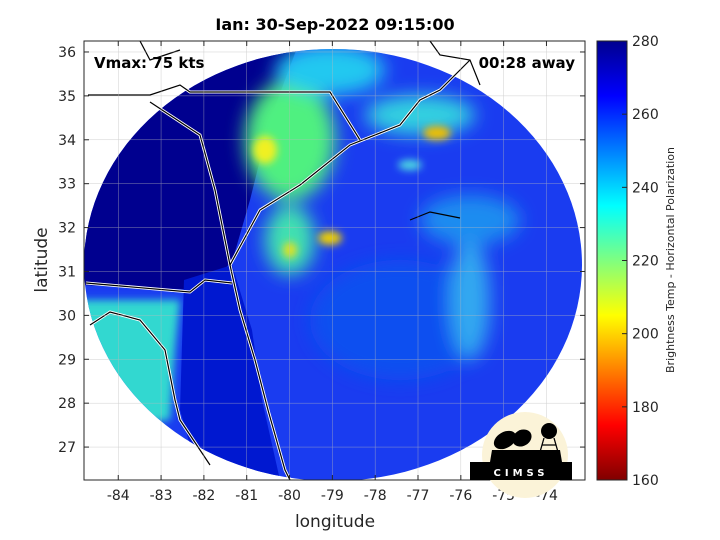 The height and width of the screenshot is (540, 720). What do you see at coordinates (645, 262) in the screenshot?
I see `colorbar-tick-label: 220` at bounding box center [645, 262].